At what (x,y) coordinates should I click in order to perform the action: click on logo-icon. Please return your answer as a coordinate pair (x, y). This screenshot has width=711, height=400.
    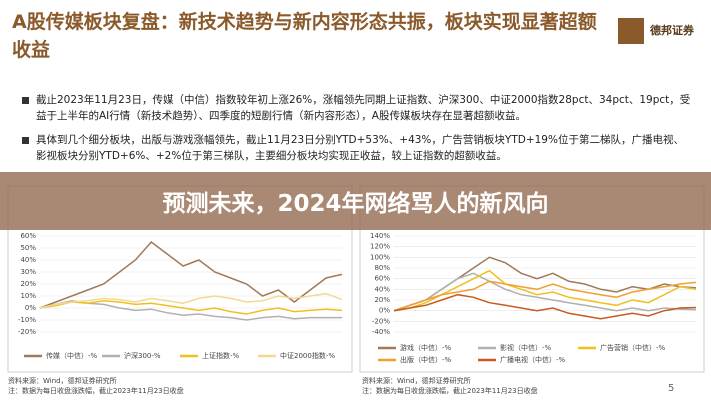
    Looking at the image, I should click on (631, 31).